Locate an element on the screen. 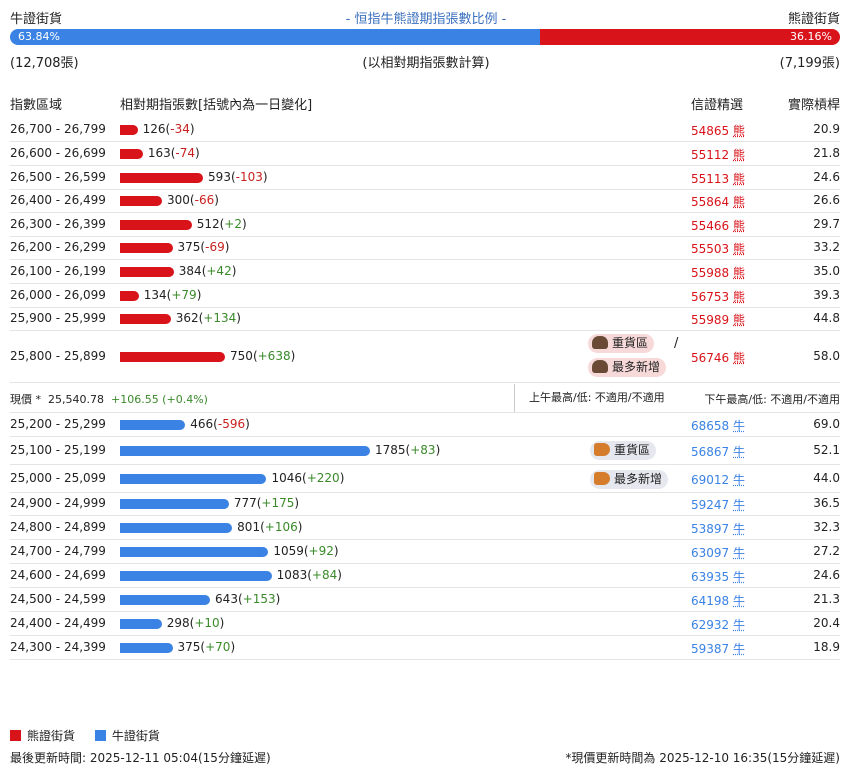 The width and height of the screenshot is (852, 774). contracts-change: (+220) is located at coordinates (323, 478).